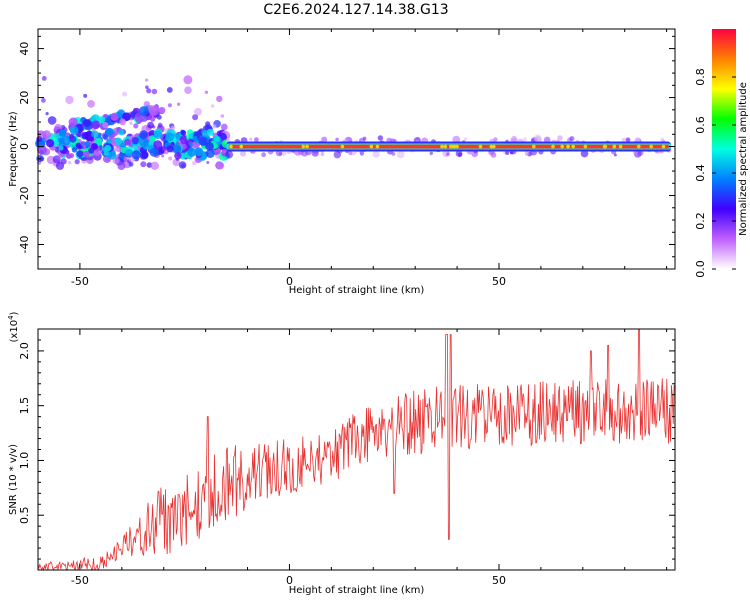  What do you see at coordinates (24, 49) in the screenshot?
I see `y-tick-label: 40` at bounding box center [24, 49].